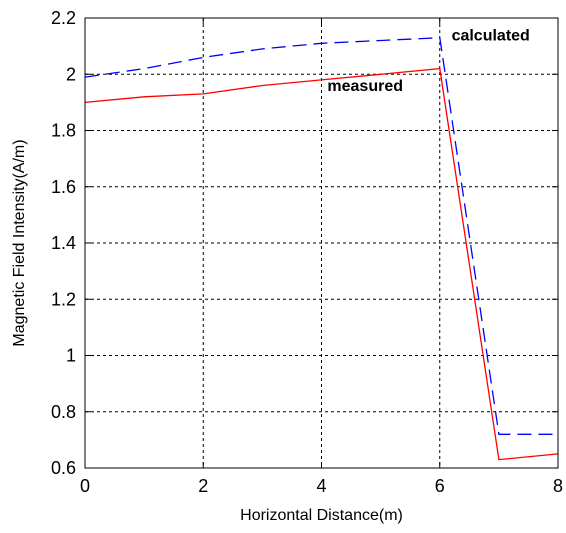 This screenshot has height=533, width=566. I want to click on annotation-measured: measured, so click(365, 86).